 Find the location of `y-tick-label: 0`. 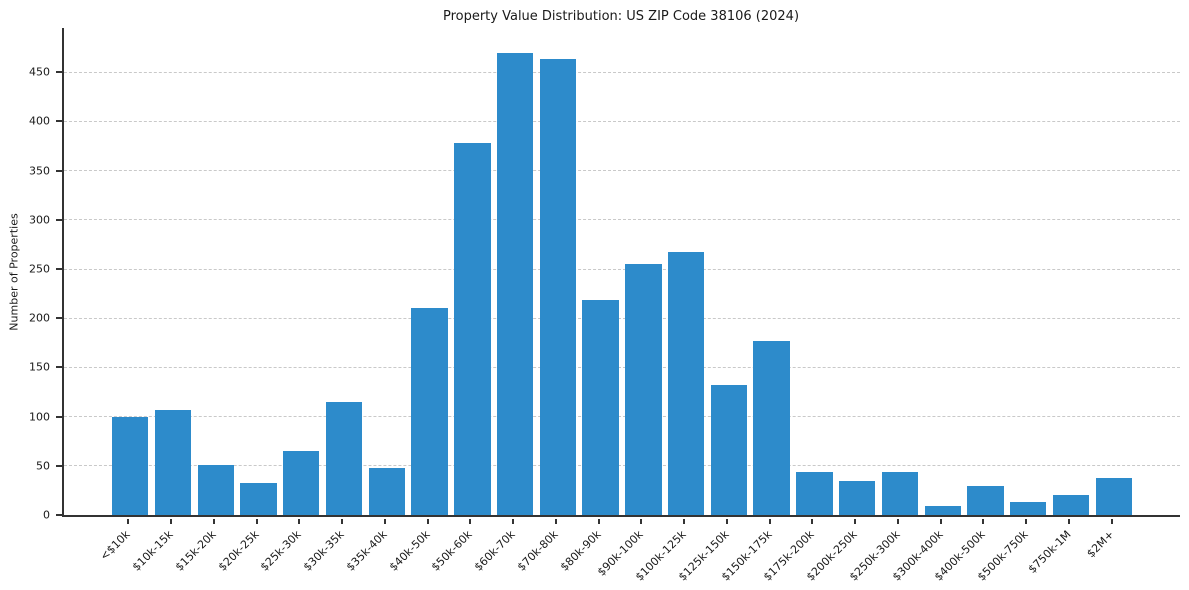

y-tick-label: 0 is located at coordinates (46, 515).